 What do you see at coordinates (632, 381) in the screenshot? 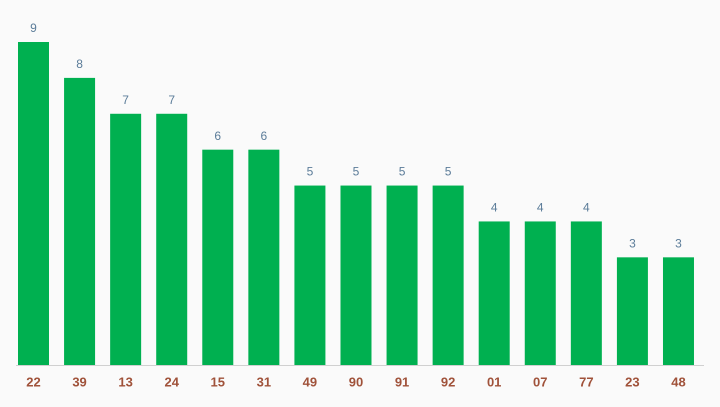
I see `x-tick-label: 23` at bounding box center [632, 381].